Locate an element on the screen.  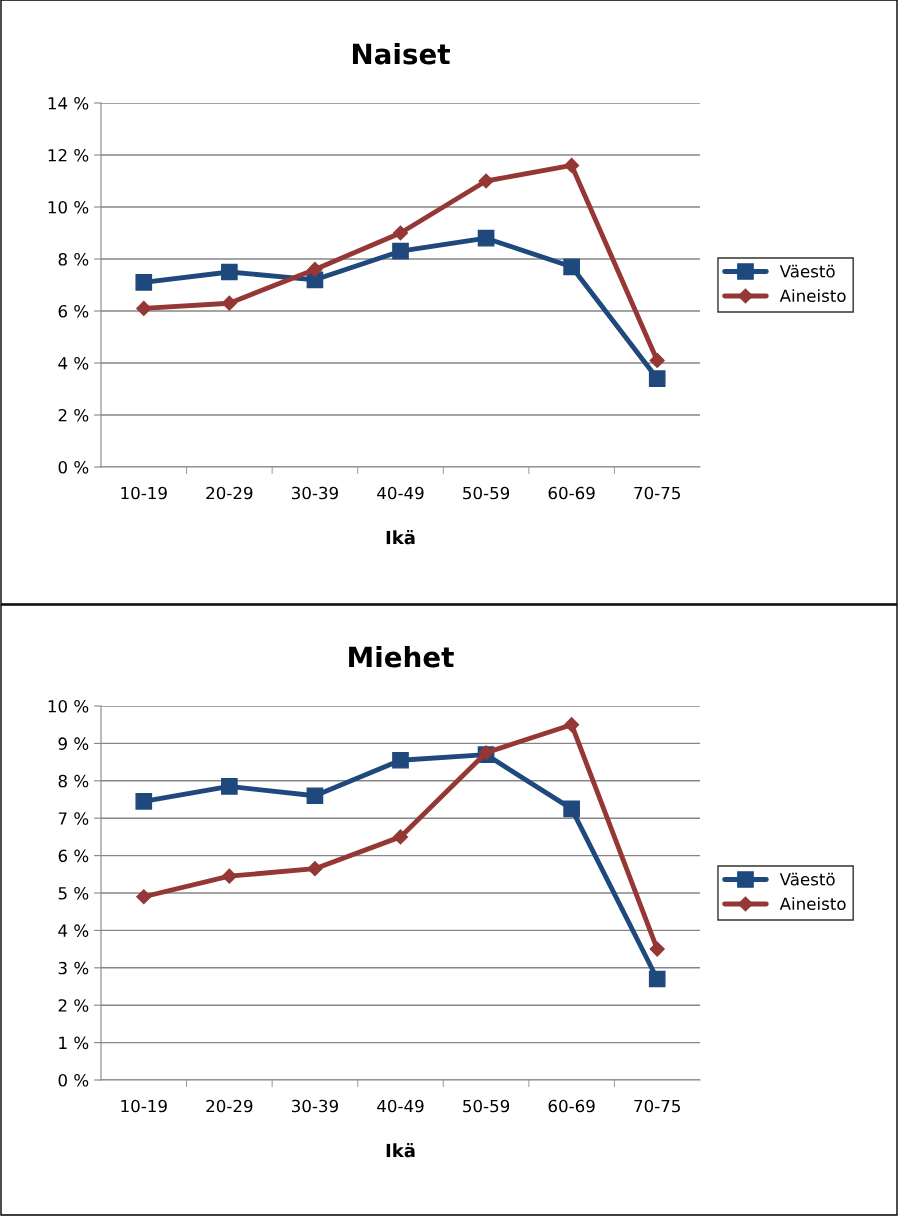
y-tick-label: 12 % is located at coordinates (68, 155).